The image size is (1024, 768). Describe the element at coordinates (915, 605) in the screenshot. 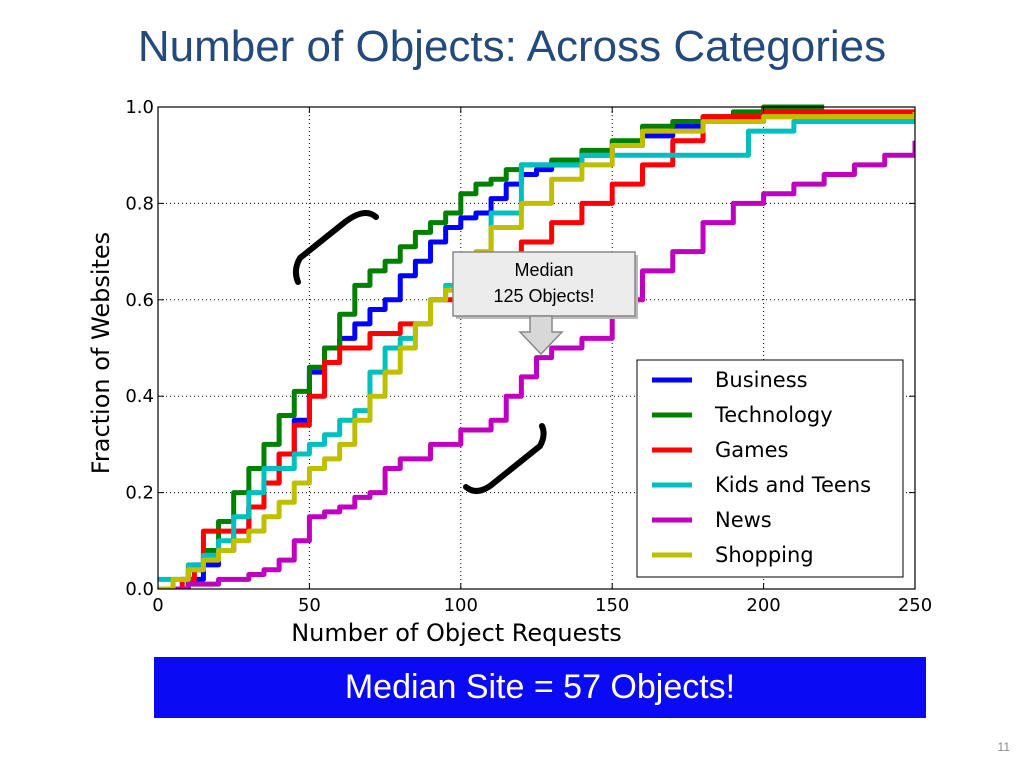

I see `x-tick-label: 250` at that location.